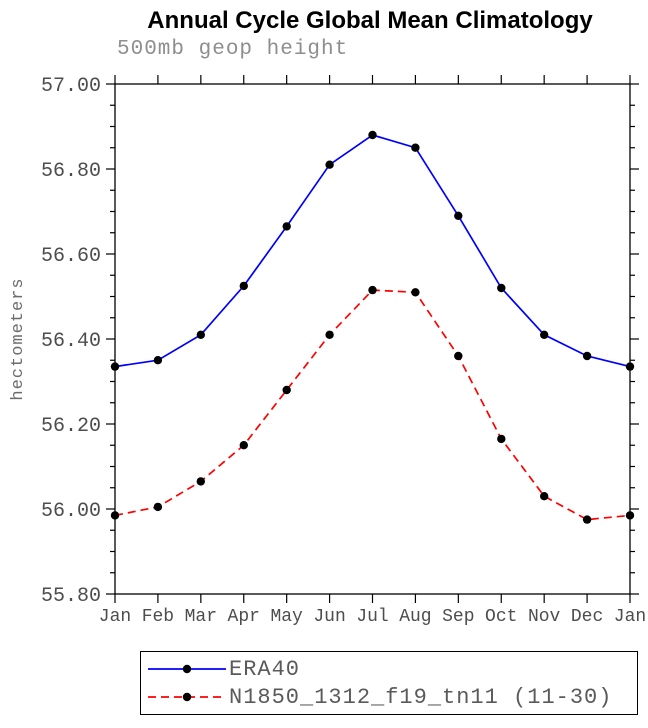 This screenshot has height=728, width=648. What do you see at coordinates (265, 669) in the screenshot?
I see `legend-label-era40: ERA40` at bounding box center [265, 669].